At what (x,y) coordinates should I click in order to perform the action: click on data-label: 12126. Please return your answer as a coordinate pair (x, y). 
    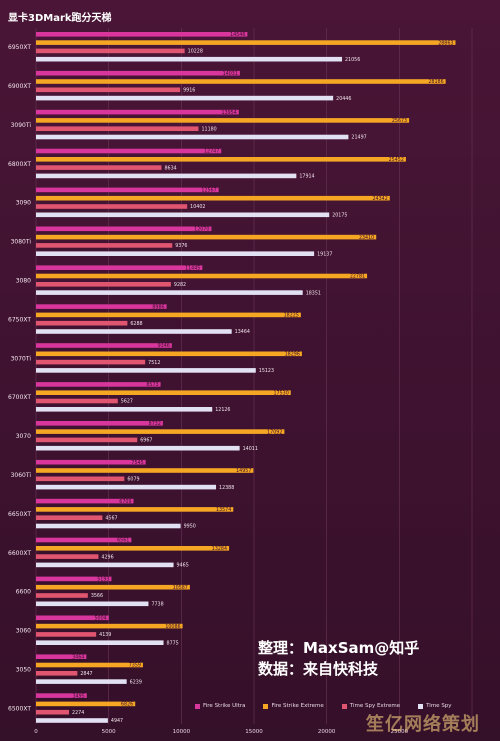
    Looking at the image, I should click on (222, 410).